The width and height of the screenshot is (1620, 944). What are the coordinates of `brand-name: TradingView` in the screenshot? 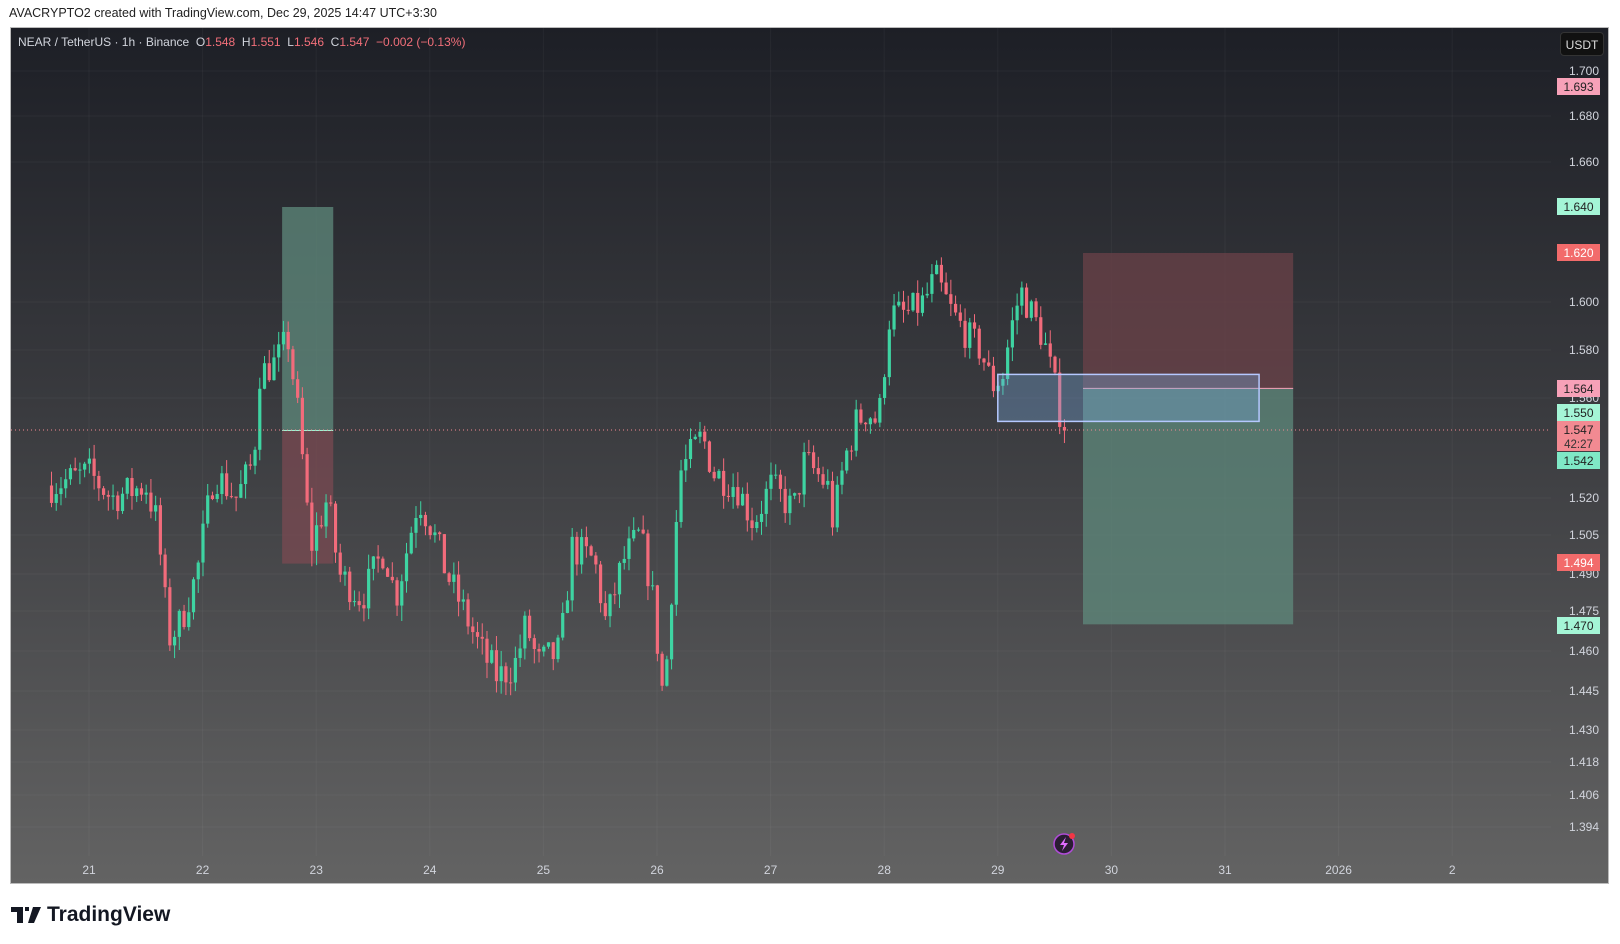 It's located at (109, 914).